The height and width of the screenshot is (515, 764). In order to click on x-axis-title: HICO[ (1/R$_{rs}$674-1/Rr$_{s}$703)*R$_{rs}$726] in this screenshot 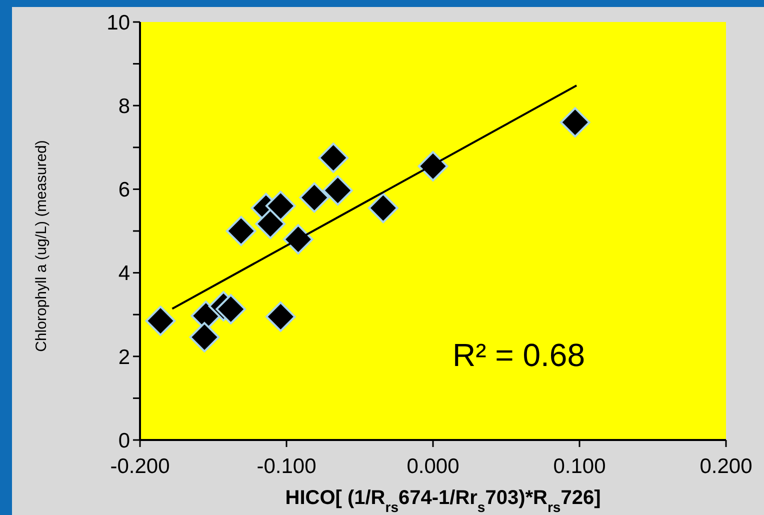, I will do `click(443, 501)`.